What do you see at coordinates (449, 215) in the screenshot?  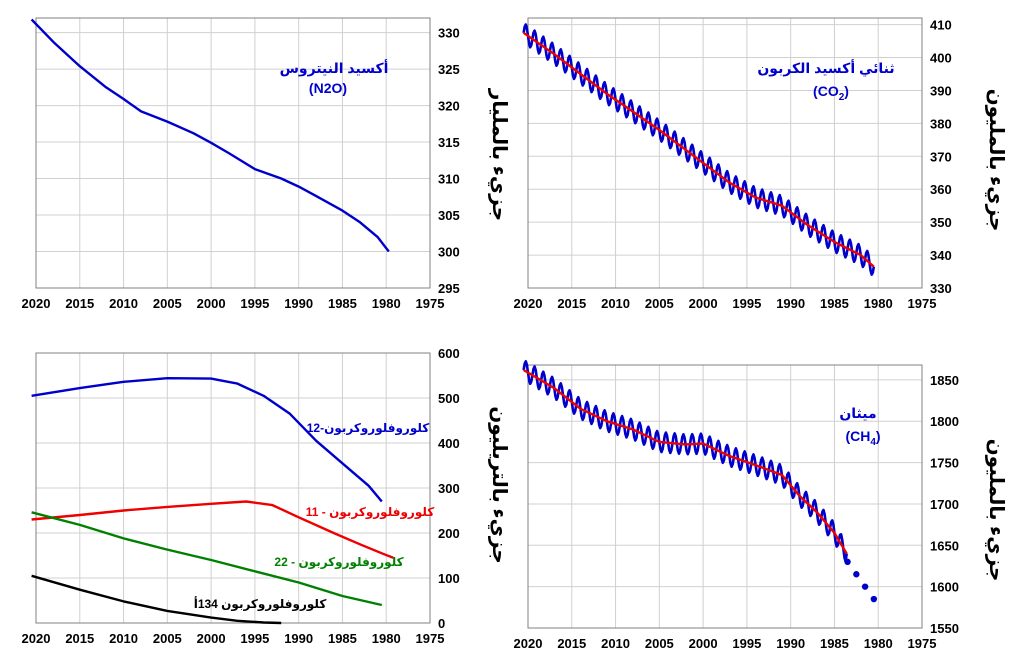 I see `y-tick-label: 305` at bounding box center [449, 215].